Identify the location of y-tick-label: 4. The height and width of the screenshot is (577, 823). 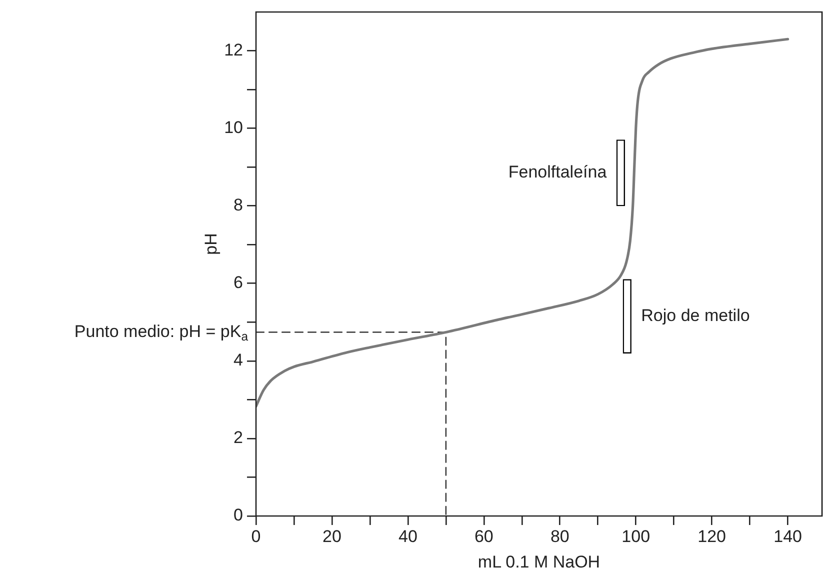
(238, 360).